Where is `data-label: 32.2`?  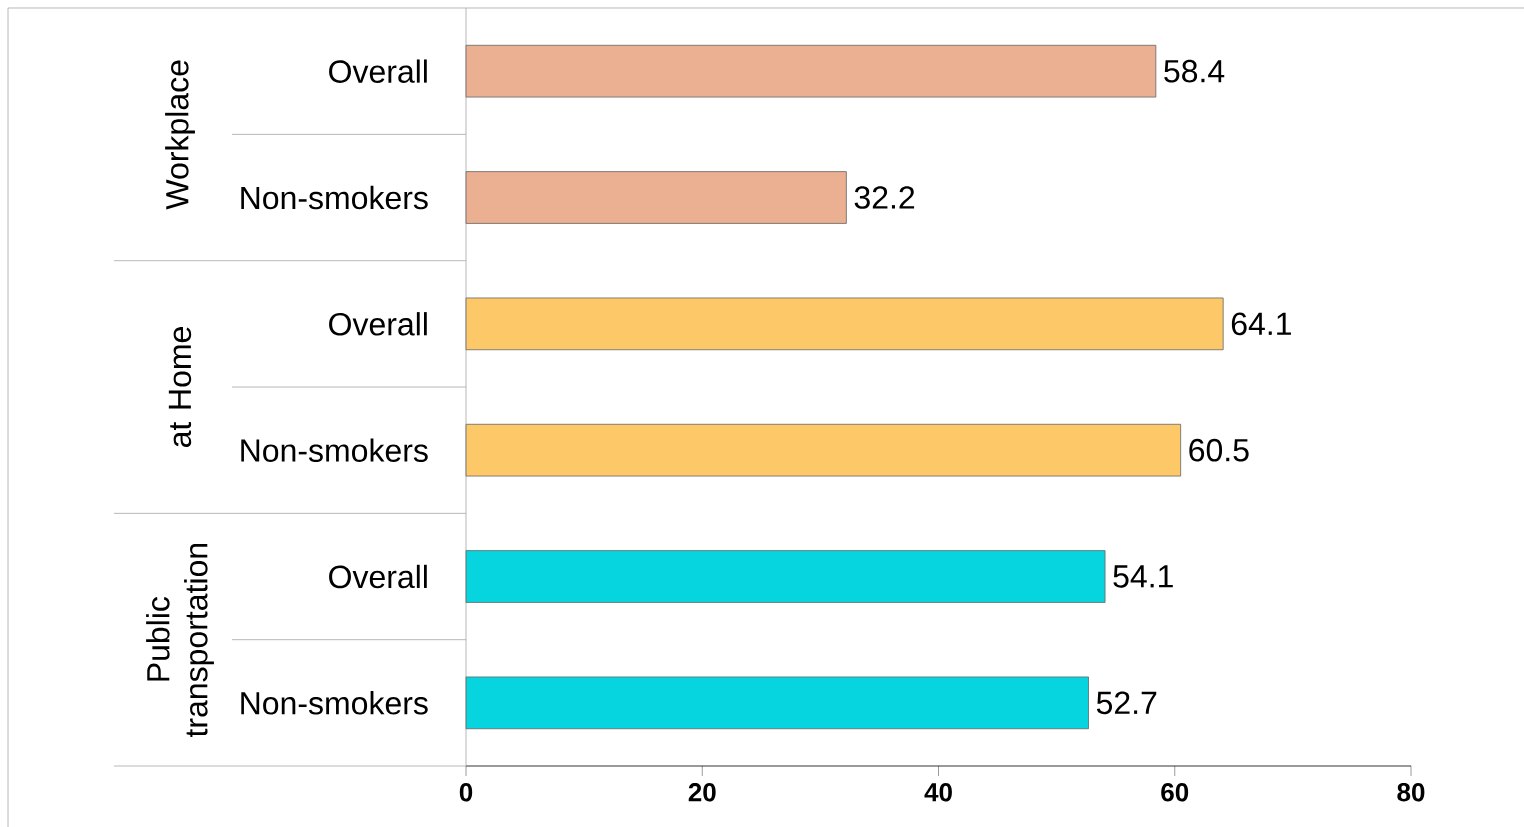 data-label: 32.2 is located at coordinates (884, 197).